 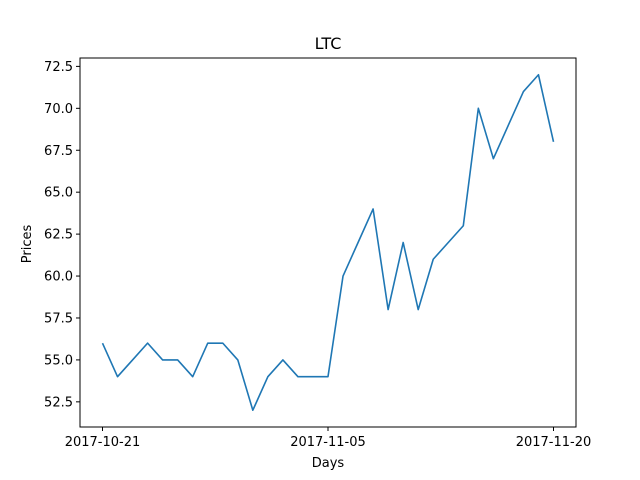 I want to click on y-tick-label: 57.5, so click(x=58, y=318).